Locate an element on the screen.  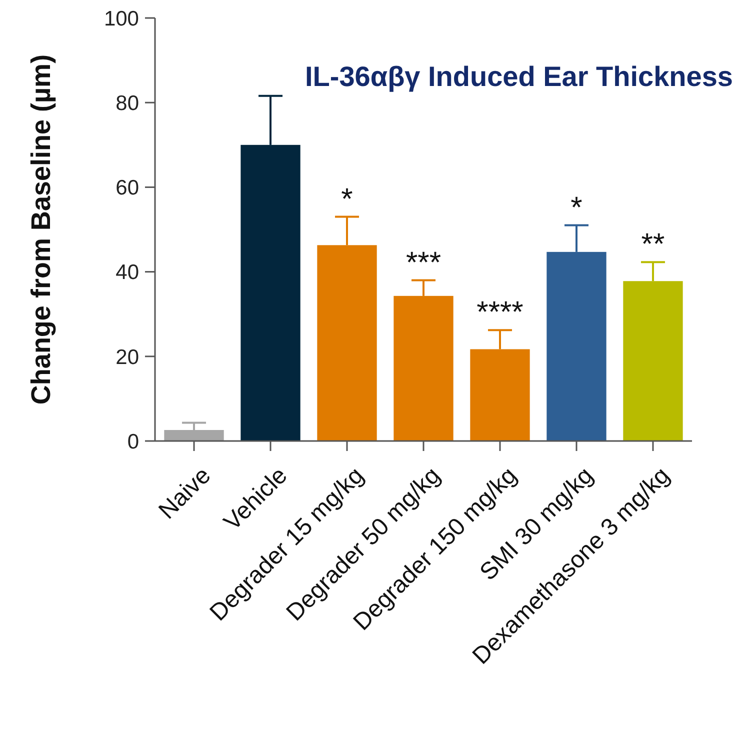
y-tick-label: 60 is located at coordinates (127, 188).